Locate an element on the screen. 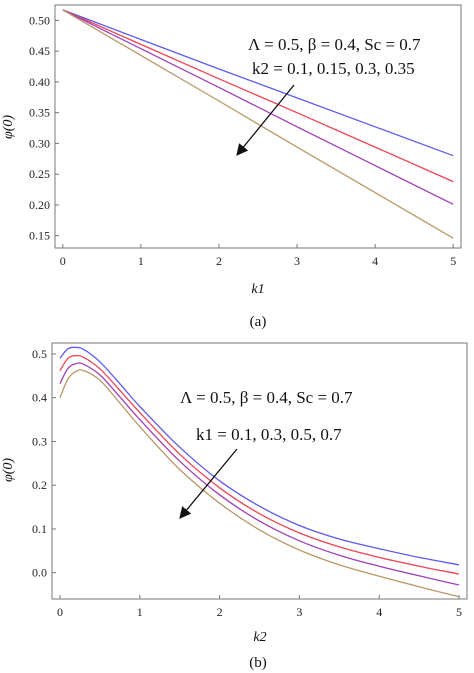 Image resolution: width=474 pixels, height=673 pixels. y-tick-label-b-4: 0.4 is located at coordinates (39, 398).